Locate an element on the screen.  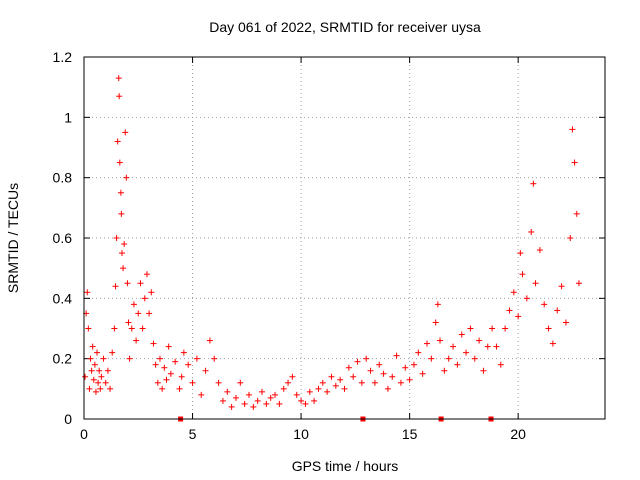
y-tick-label: 0.2 is located at coordinates (63, 359).